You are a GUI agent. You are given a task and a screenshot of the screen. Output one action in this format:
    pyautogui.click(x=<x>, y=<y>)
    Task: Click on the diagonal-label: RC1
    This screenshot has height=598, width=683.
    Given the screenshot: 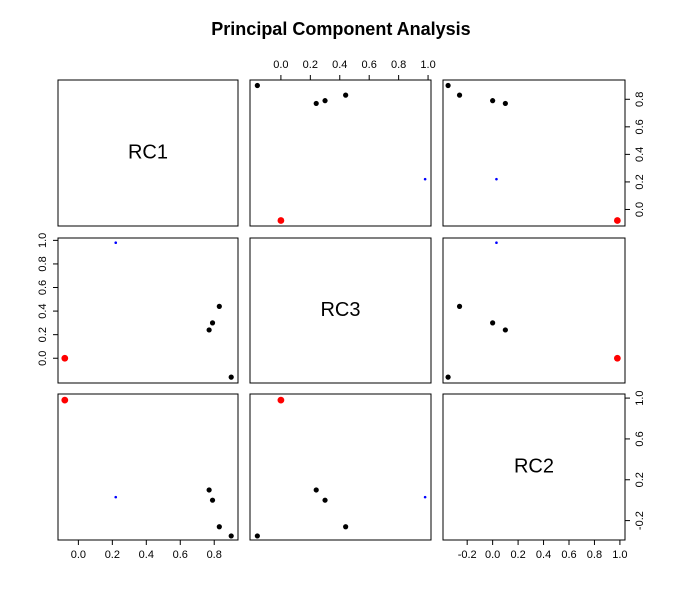 What is the action you would take?
    pyautogui.click(x=148, y=152)
    